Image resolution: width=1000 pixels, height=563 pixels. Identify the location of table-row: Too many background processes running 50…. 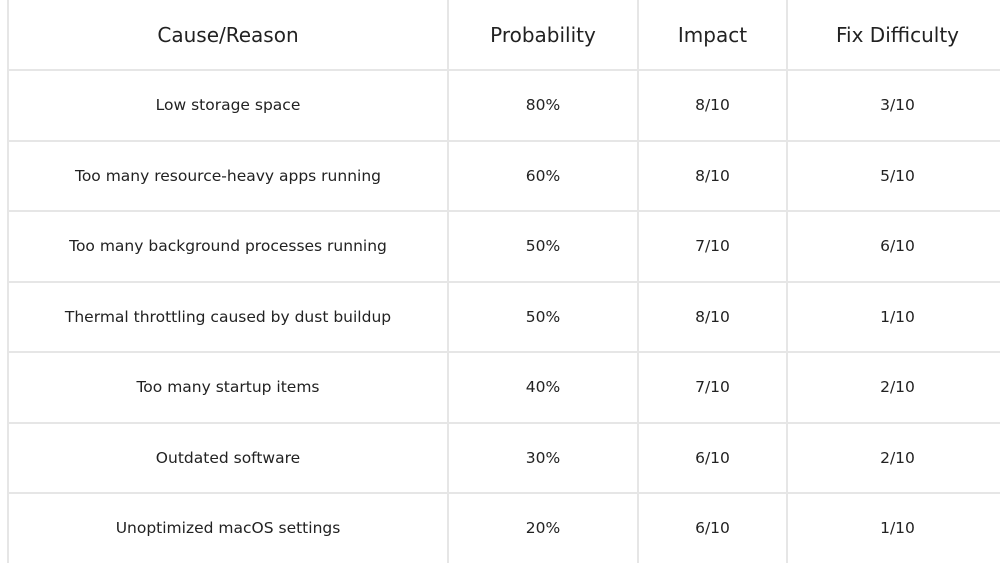
(503, 246).